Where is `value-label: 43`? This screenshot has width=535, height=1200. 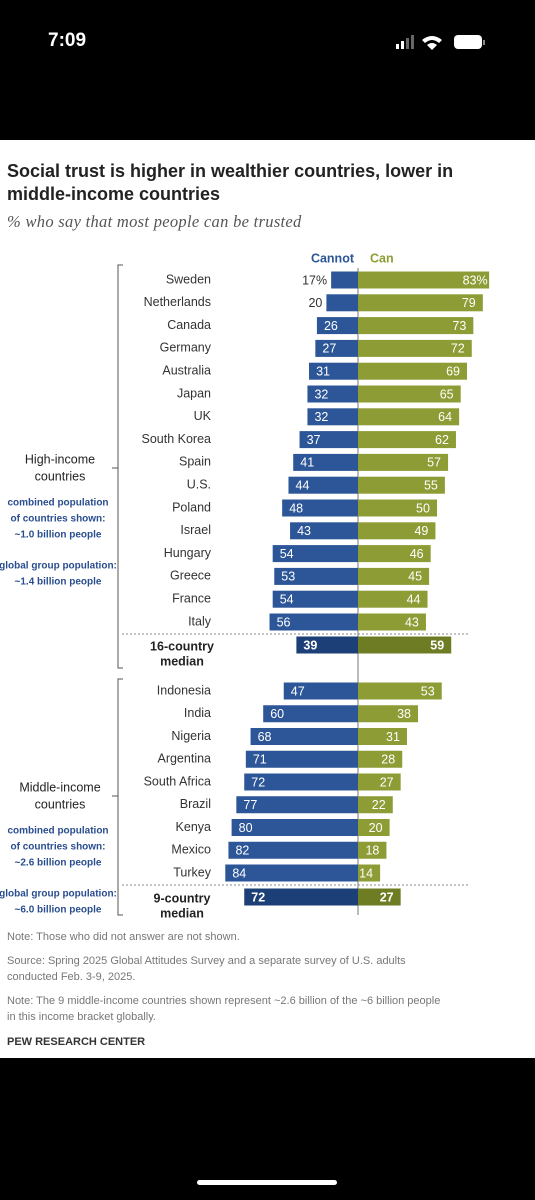 value-label: 43 is located at coordinates (412, 622).